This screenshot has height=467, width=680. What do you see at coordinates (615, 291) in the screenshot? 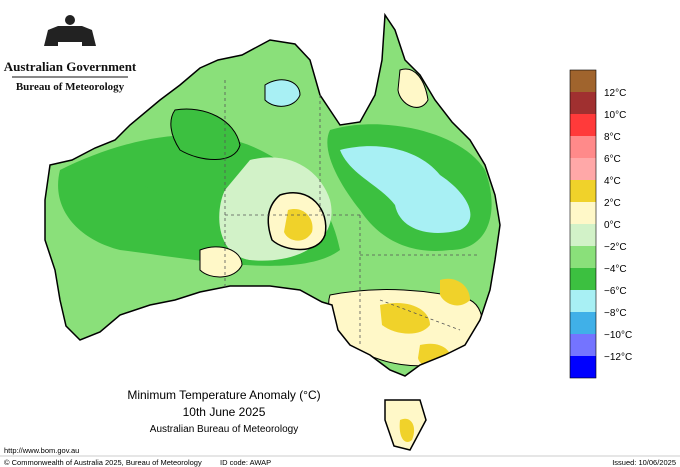
I see `legend-label: −6°C` at bounding box center [615, 291].